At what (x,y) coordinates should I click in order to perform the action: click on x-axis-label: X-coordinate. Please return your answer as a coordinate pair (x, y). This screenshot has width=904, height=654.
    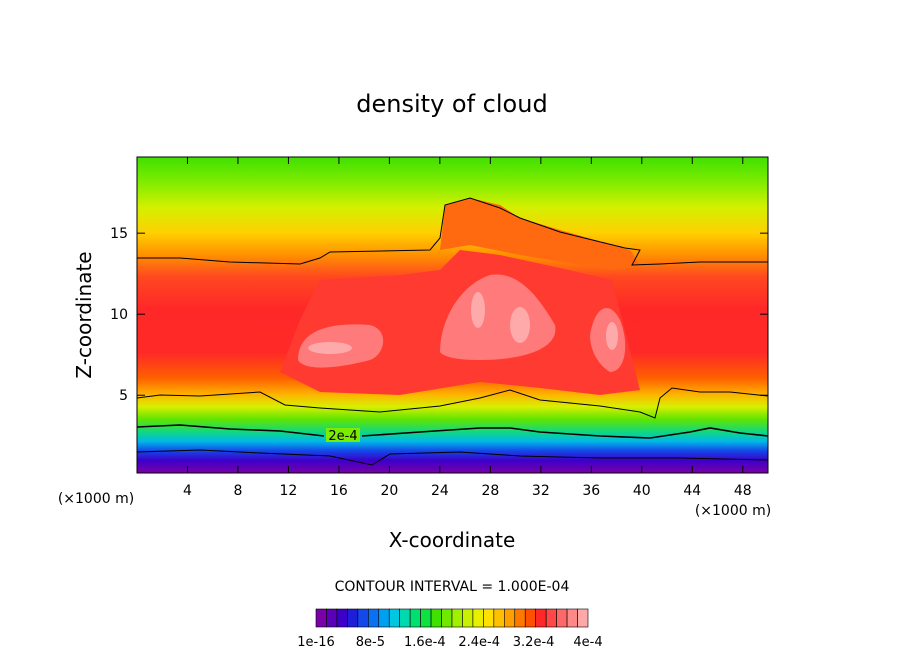
    Looking at the image, I should click on (452, 540).